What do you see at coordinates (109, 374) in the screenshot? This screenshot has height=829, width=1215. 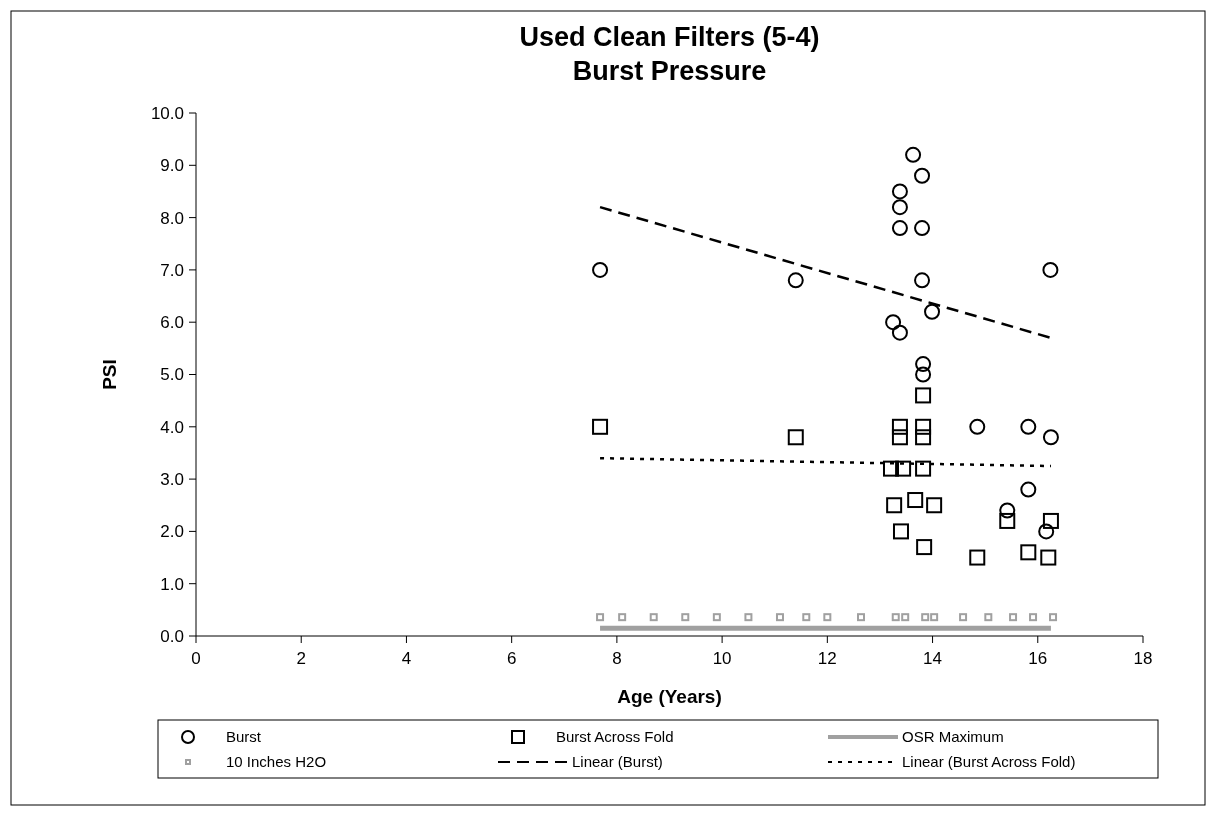 I see `y-axis-title: PSI` at bounding box center [109, 374].